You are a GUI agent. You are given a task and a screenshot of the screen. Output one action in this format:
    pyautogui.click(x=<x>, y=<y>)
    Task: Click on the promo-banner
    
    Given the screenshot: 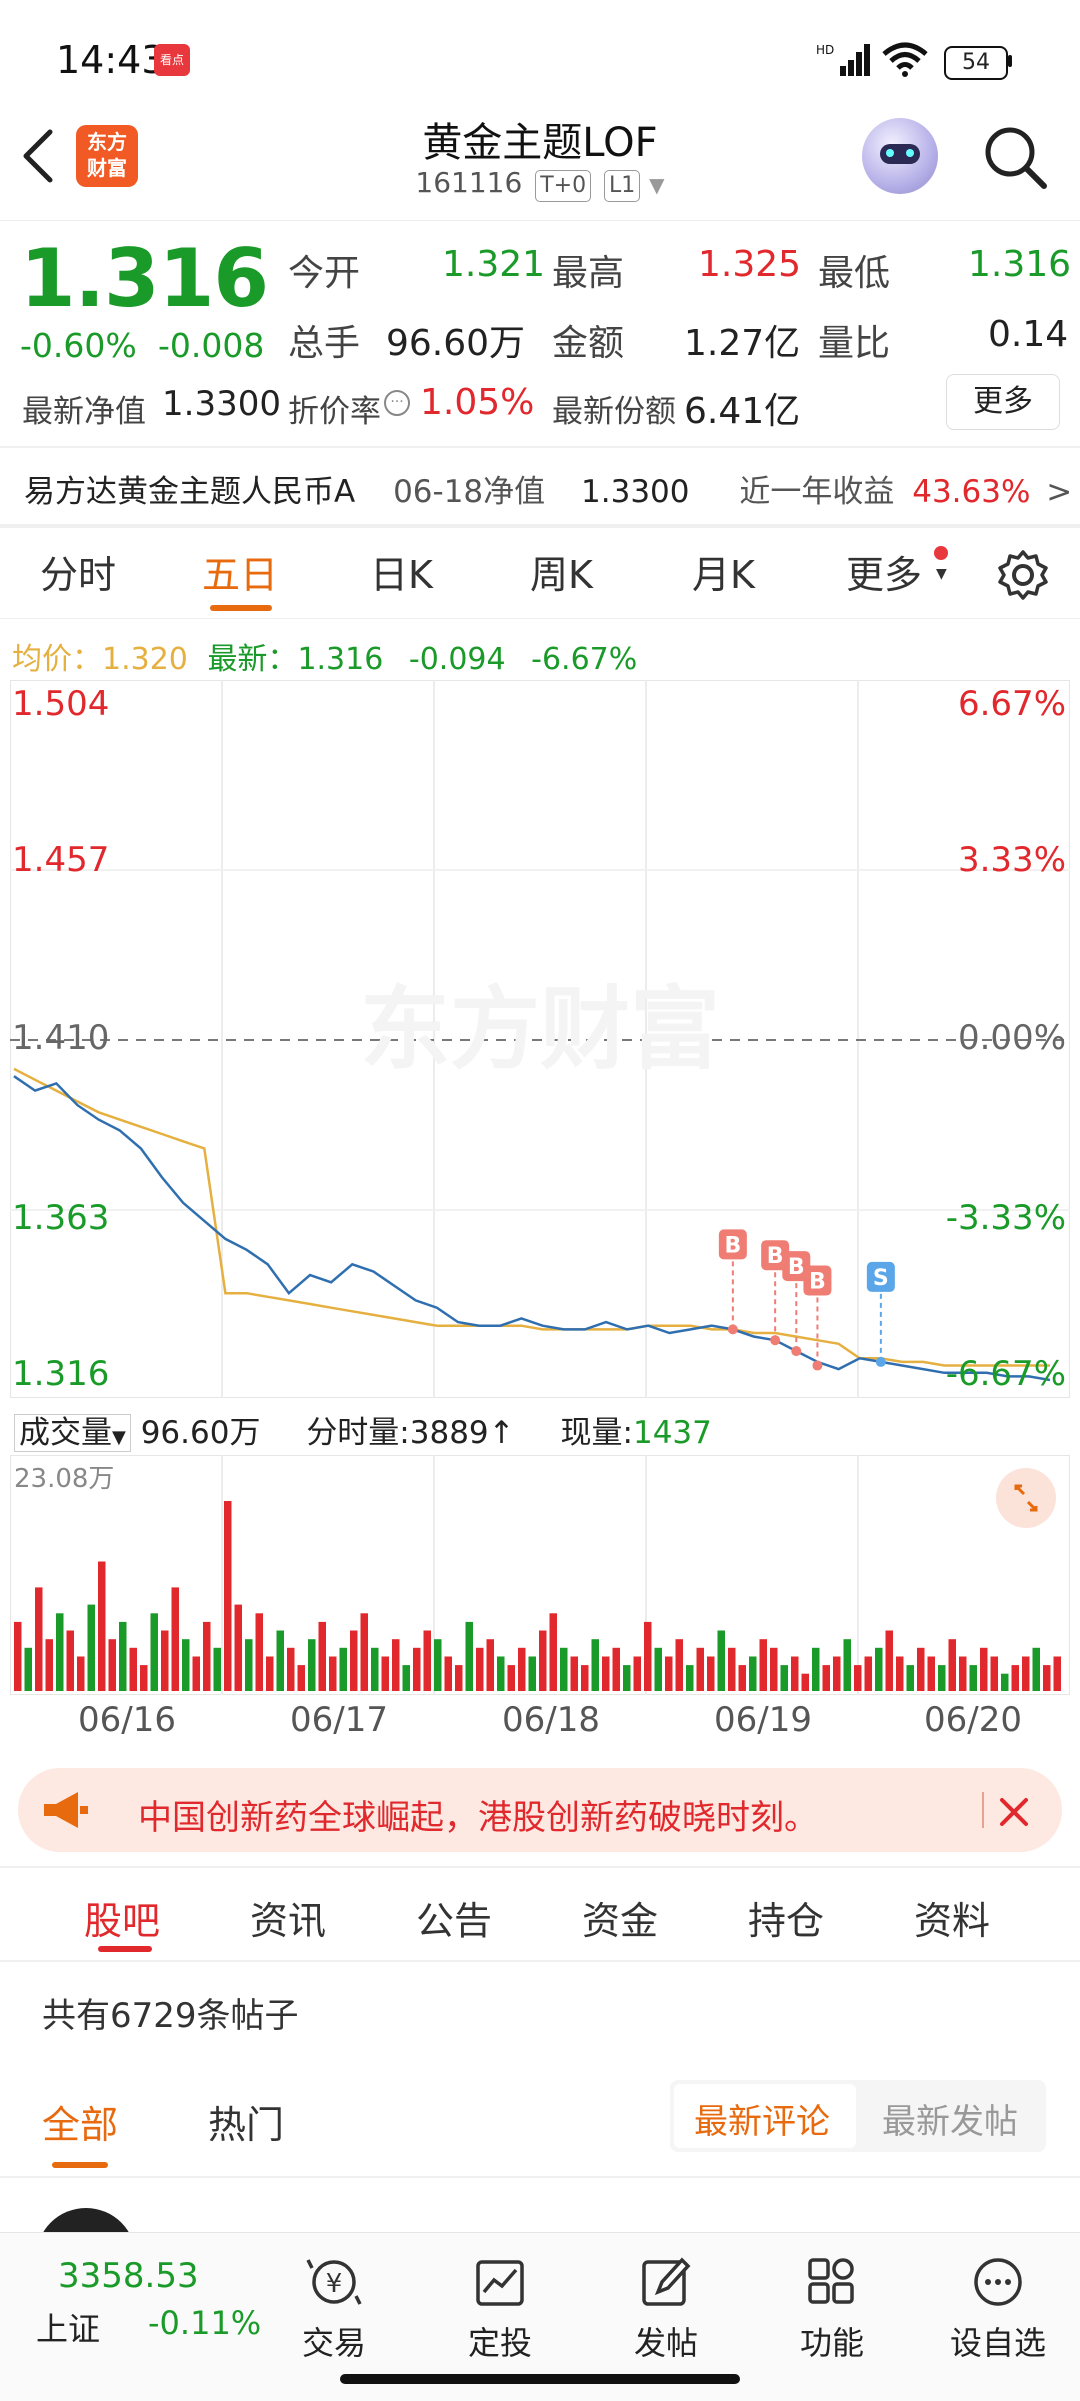 What is the action you would take?
    pyautogui.click(x=540, y=1810)
    